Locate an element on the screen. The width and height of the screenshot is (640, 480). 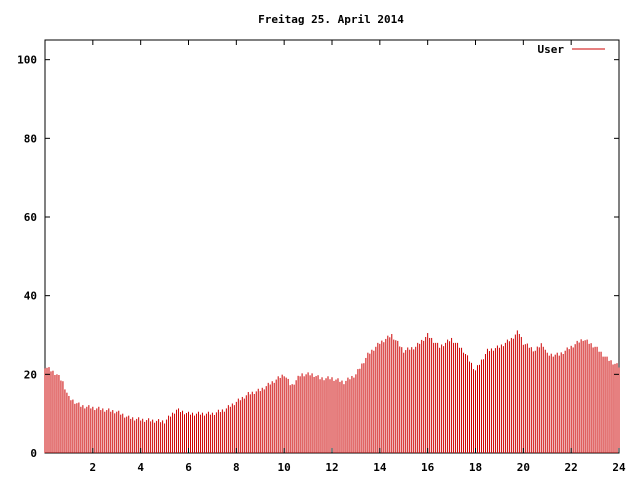
x-tick-label: 22 is located at coordinates (571, 467).